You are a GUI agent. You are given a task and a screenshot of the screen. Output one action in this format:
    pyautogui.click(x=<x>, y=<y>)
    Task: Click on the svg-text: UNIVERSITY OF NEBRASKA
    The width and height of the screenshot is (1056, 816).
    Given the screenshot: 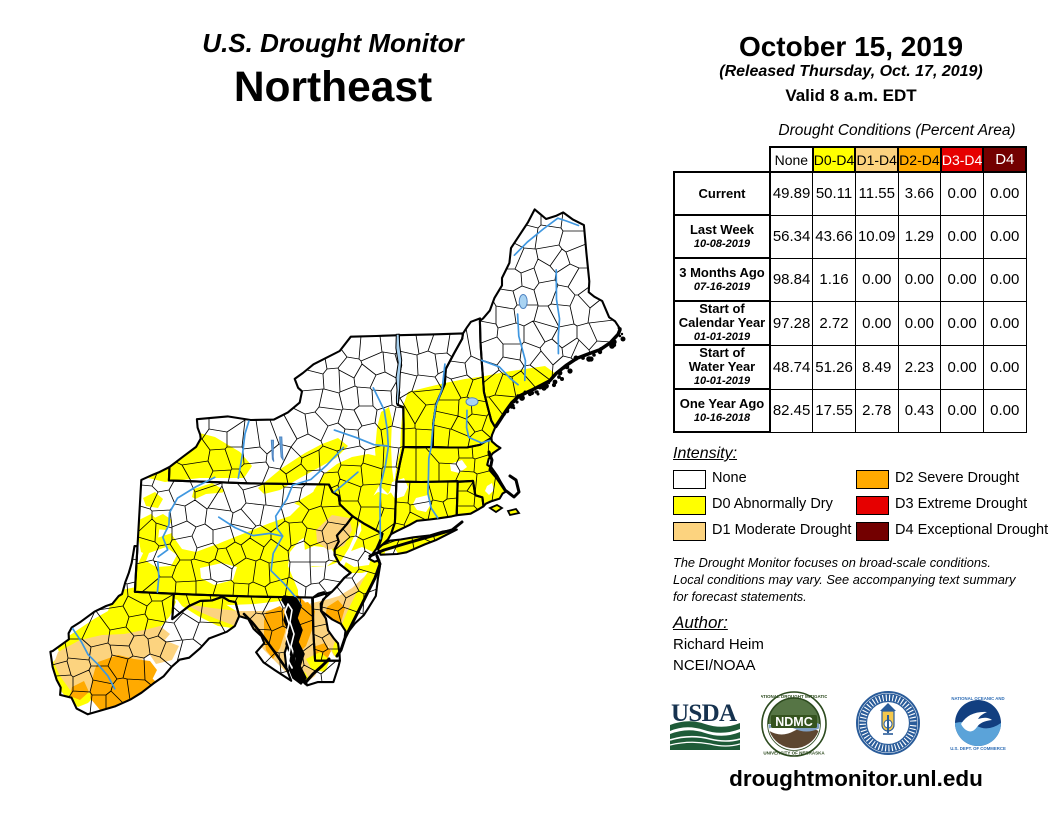 What is the action you would take?
    pyautogui.click(x=794, y=753)
    